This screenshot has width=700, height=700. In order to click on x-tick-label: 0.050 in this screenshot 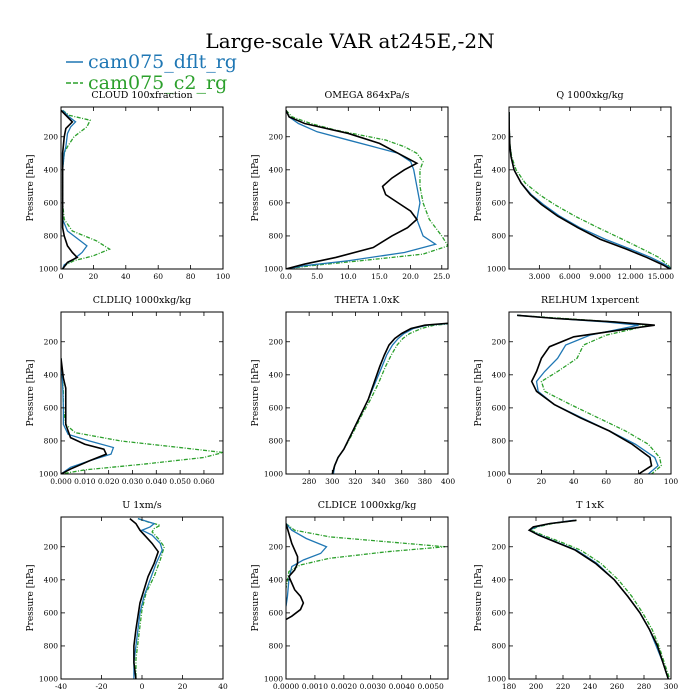, I will do `click(180, 481)`.